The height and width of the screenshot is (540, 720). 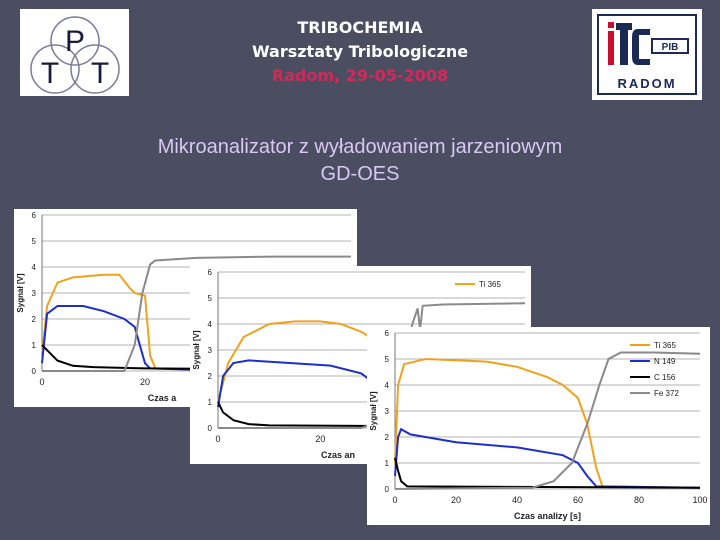 What do you see at coordinates (646, 83) in the screenshot?
I see `logo-radom-text: RADOM` at bounding box center [646, 83].